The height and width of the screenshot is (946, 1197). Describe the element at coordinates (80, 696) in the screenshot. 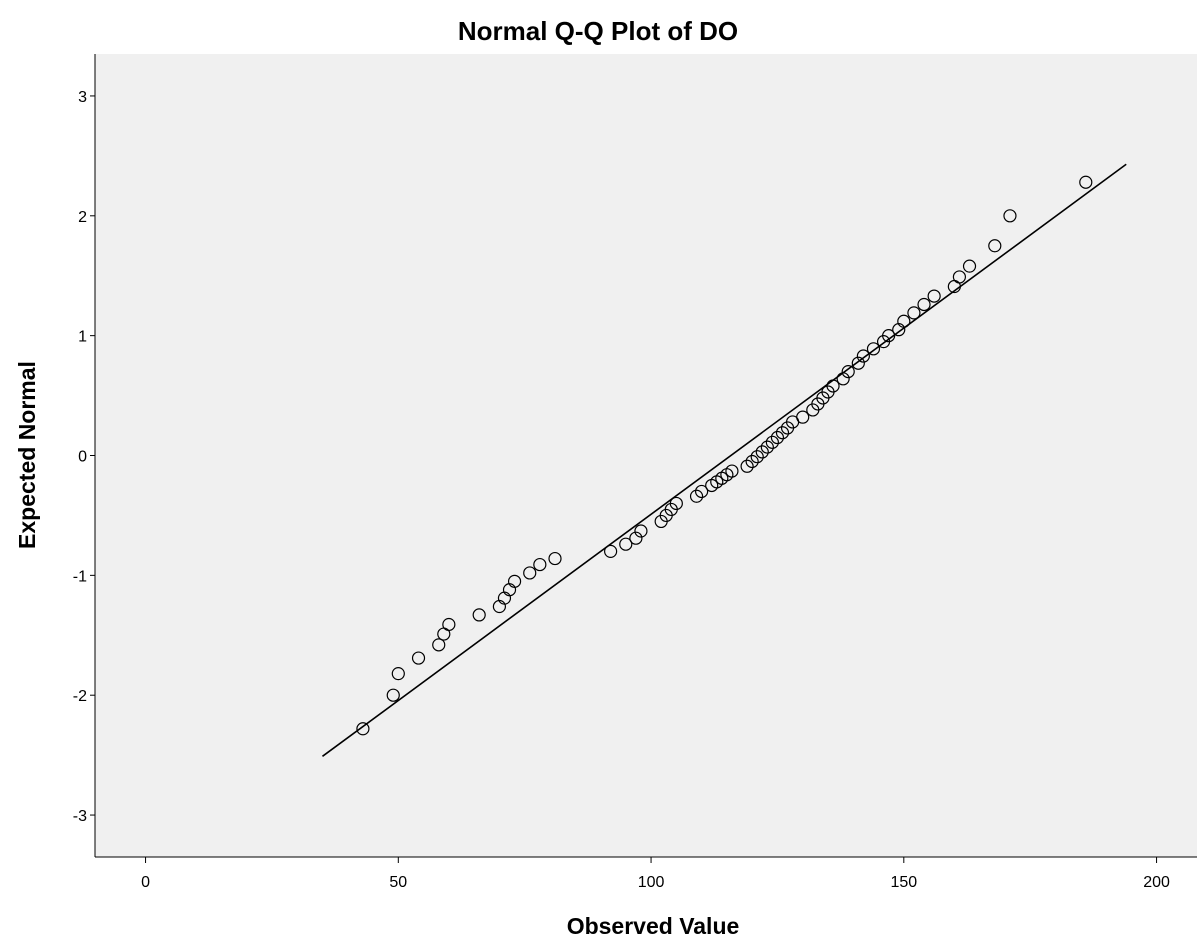

I see `y-tick-label: -2` at that location.